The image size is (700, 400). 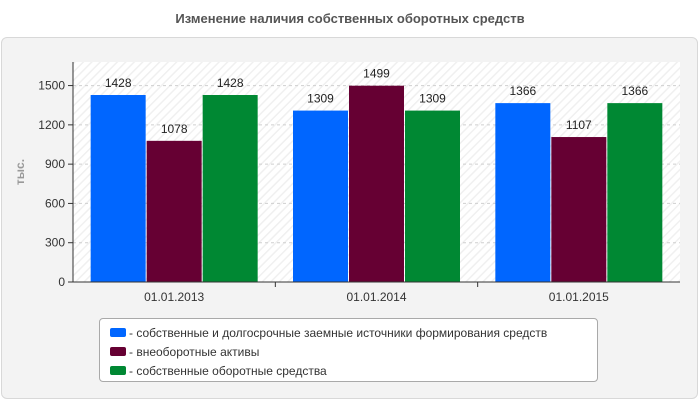 I want to click on data-label: 1107, so click(x=579, y=125).